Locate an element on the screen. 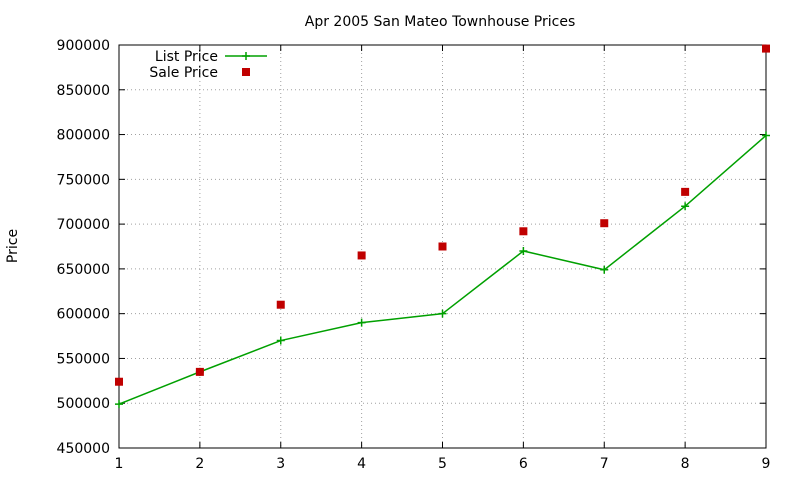 The width and height of the screenshot is (800, 480). y-tick-label: 750000 is located at coordinates (83, 180).